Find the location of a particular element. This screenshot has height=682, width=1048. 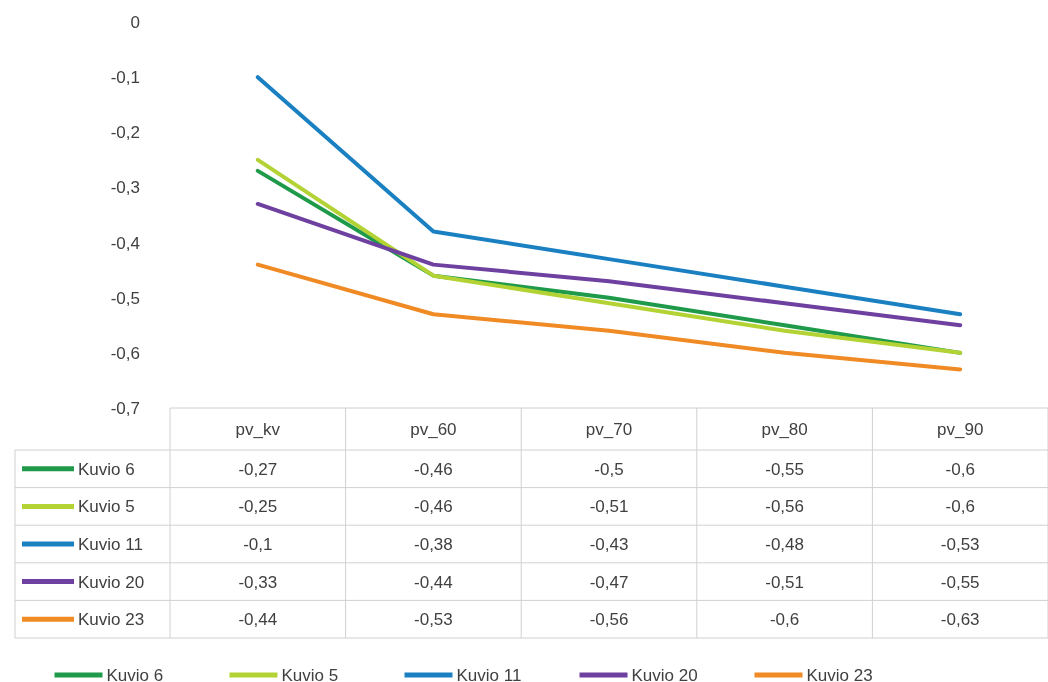

y-tick-label: -0,6 is located at coordinates (125, 353).